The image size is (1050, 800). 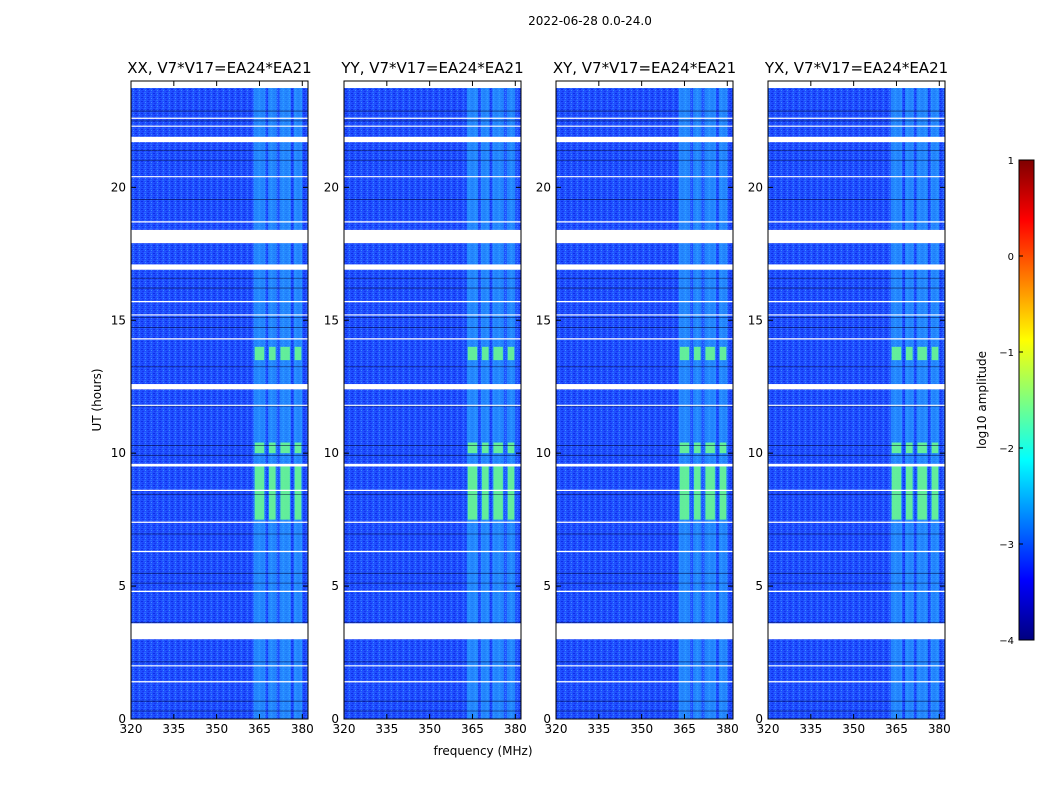 What do you see at coordinates (982, 400) in the screenshot?
I see `colorbar-label: log10 amplitude` at bounding box center [982, 400].